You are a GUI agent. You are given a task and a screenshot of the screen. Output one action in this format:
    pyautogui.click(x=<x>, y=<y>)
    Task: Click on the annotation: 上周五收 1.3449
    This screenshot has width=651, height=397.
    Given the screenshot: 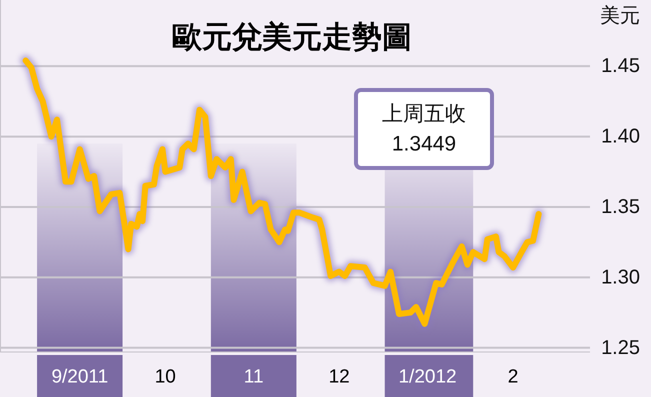 What is the action you would take?
    pyautogui.click(x=424, y=129)
    